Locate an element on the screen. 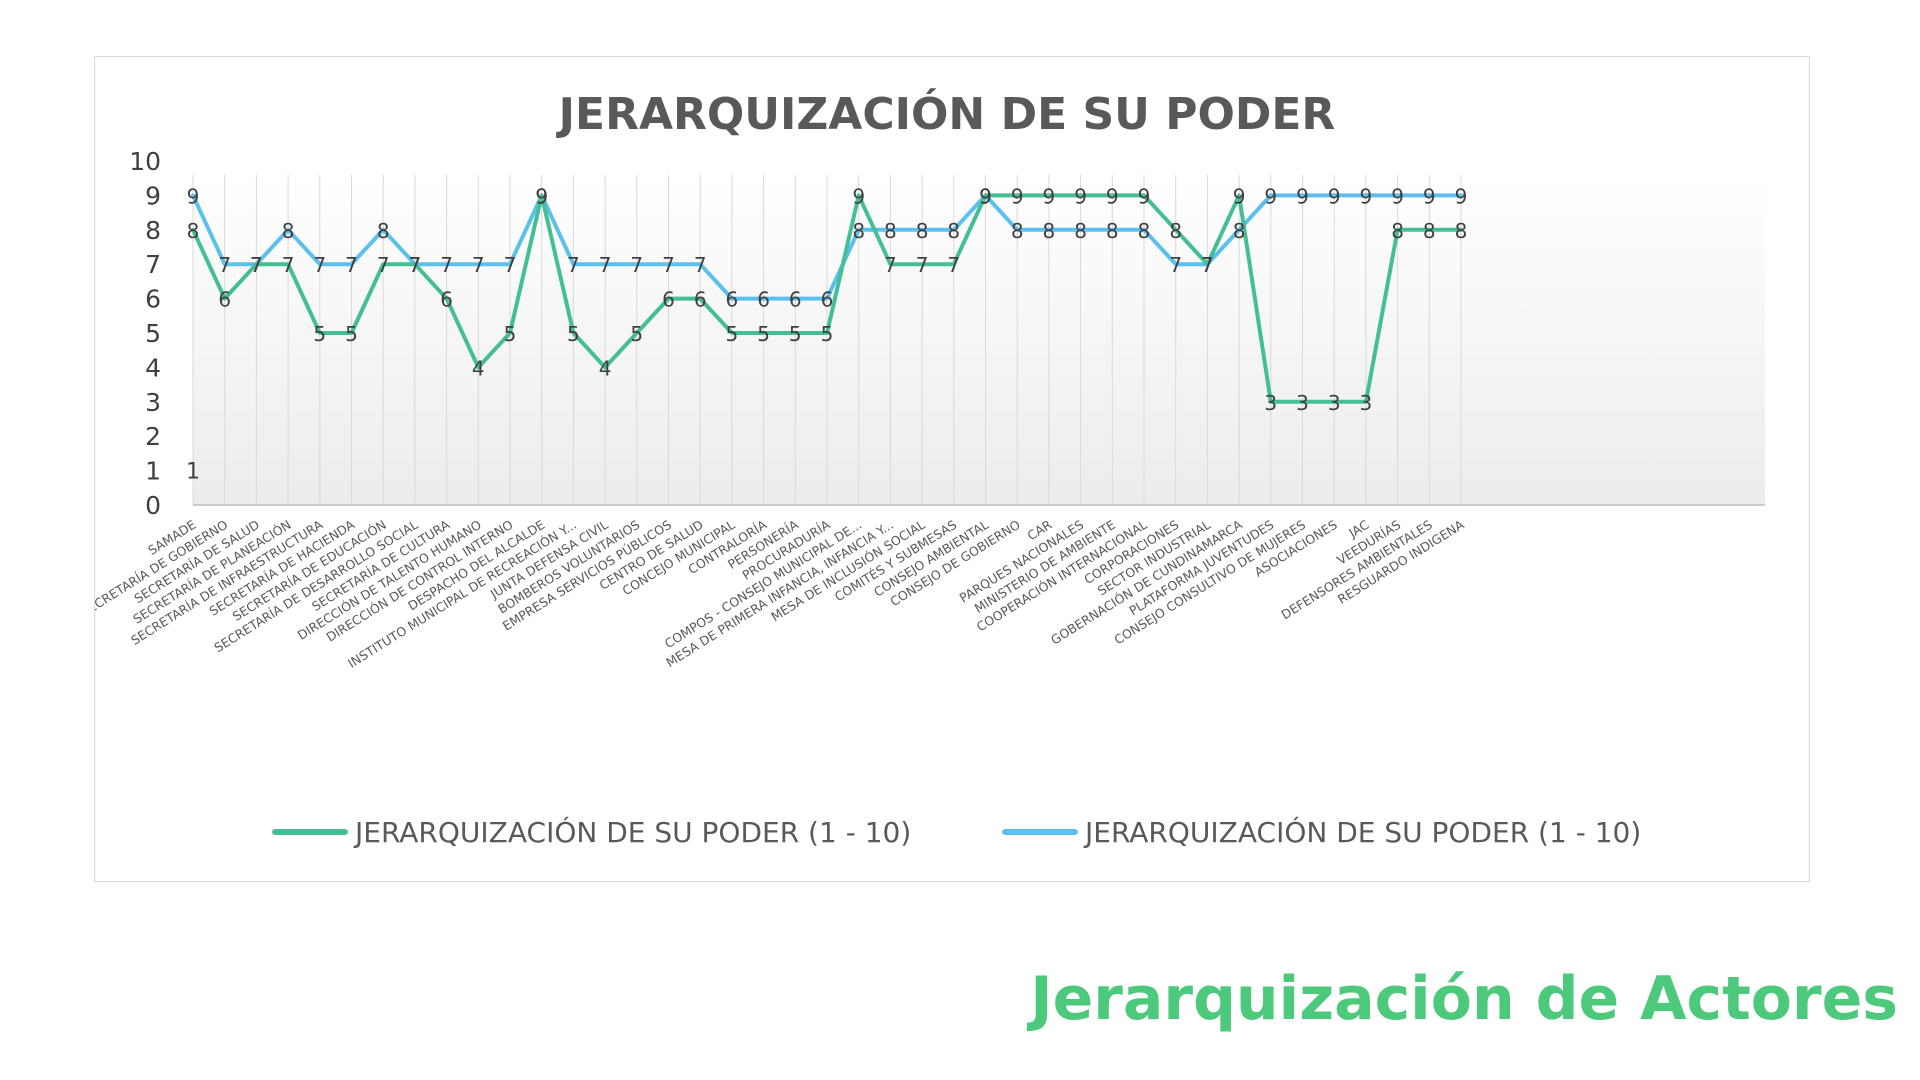 Image resolution: width=1920 pixels, height=1080 pixels. y-tick-label: 2 is located at coordinates (153, 436).